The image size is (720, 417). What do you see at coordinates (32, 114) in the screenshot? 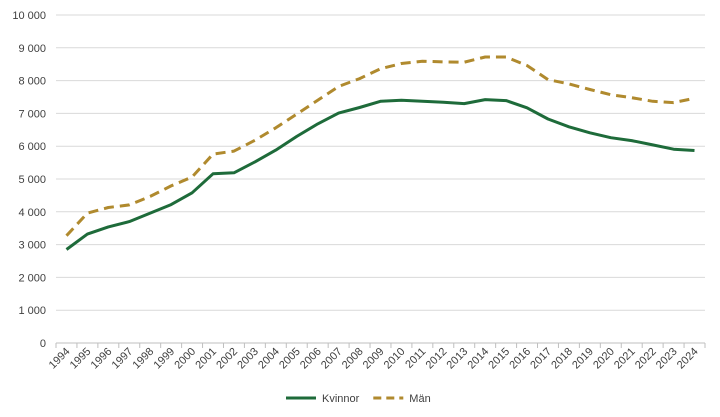
I see `y-tick-label: 7 000` at bounding box center [32, 114].